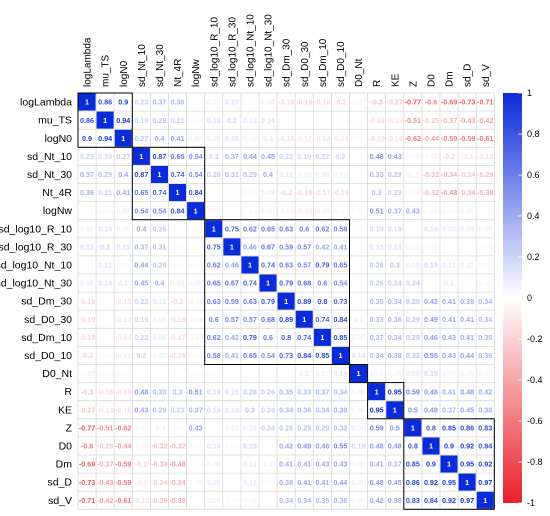 This screenshot has height=516, width=550. What do you see at coordinates (123, 337) in the screenshot?
I see `cell-value: -0.14` at bounding box center [123, 337].